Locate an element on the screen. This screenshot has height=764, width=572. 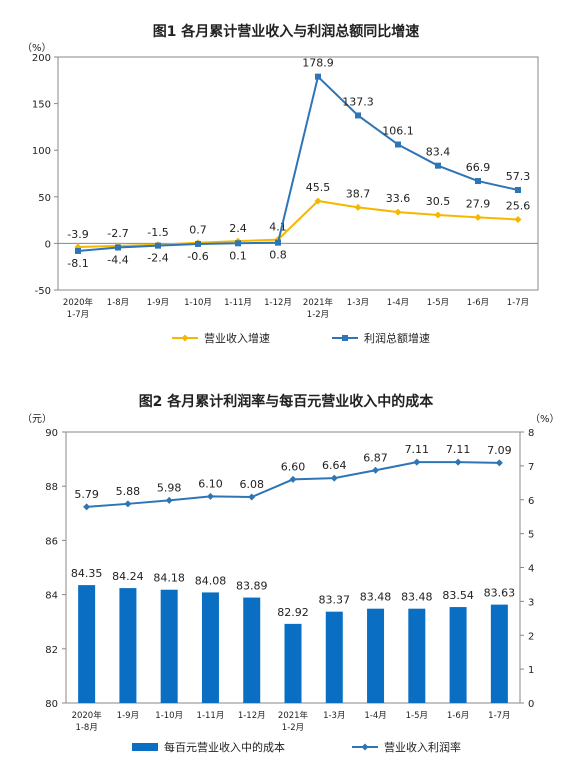
chart-2-x-tick-label: 1-2月 is located at coordinates (293, 728).